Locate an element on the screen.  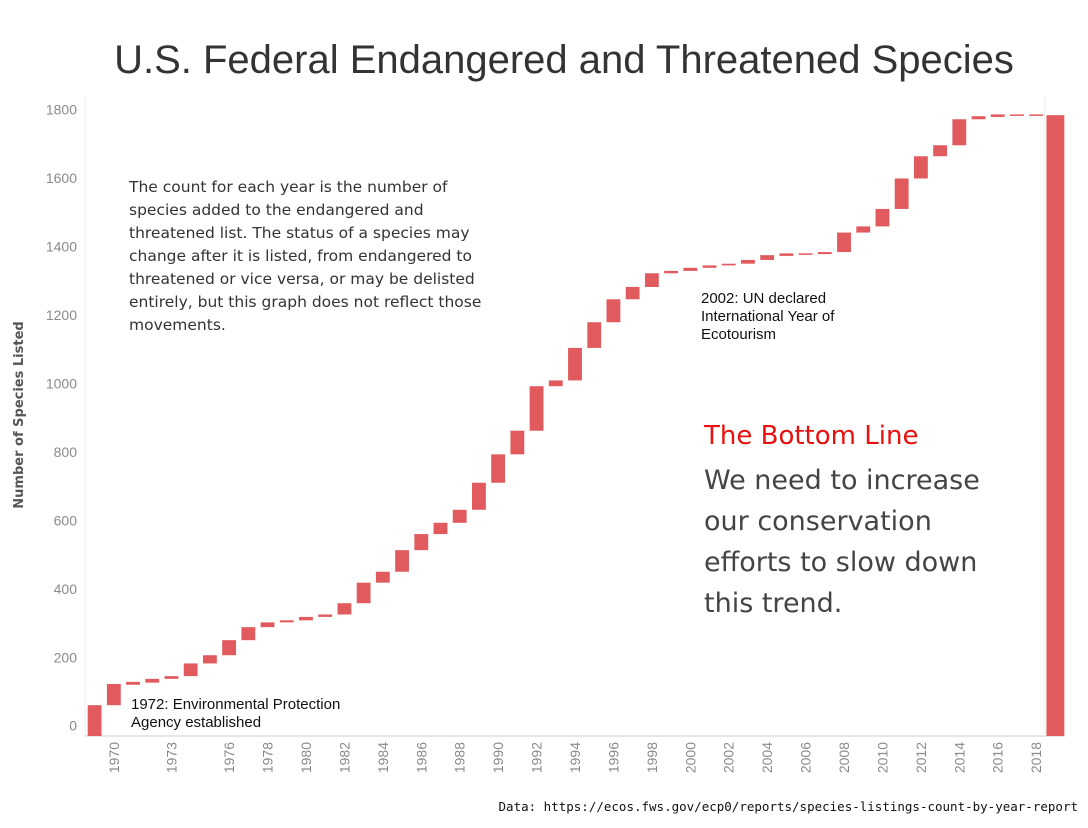
x-tick-label: 1990 is located at coordinates (498, 757).